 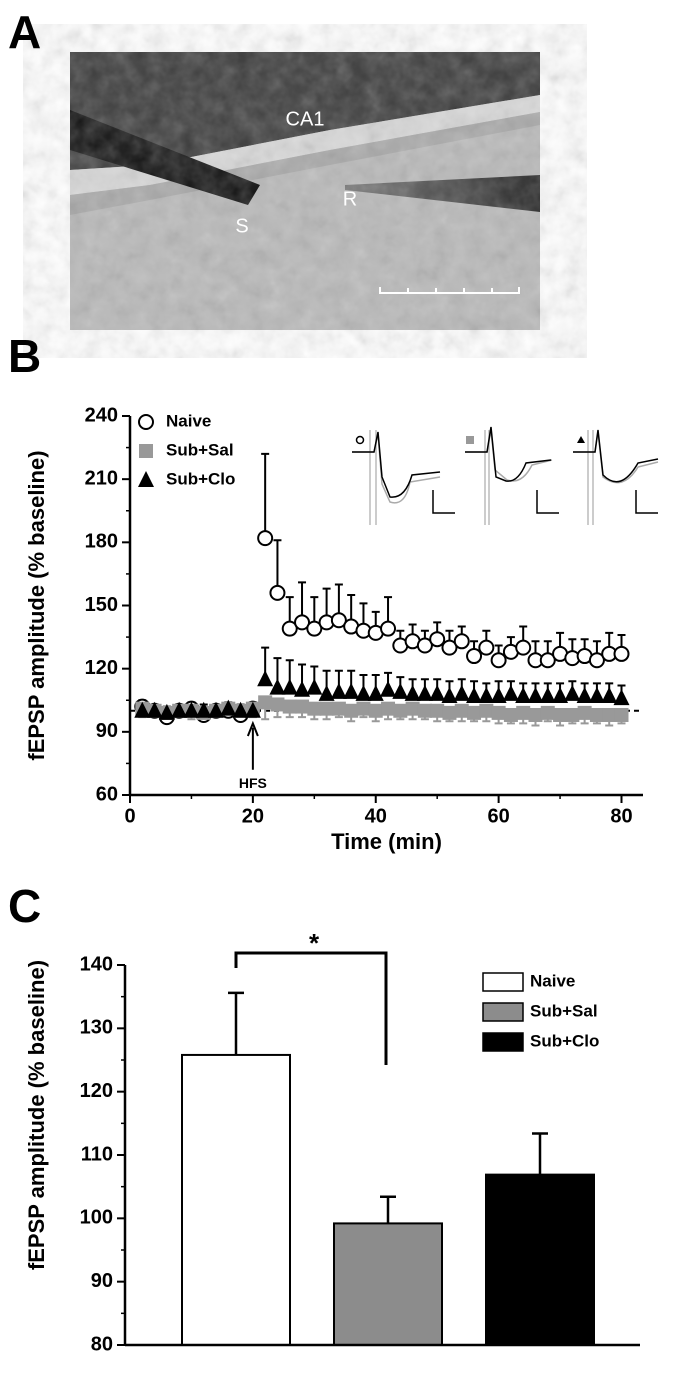 I want to click on y-tick-label: 210, so click(x=101, y=478).